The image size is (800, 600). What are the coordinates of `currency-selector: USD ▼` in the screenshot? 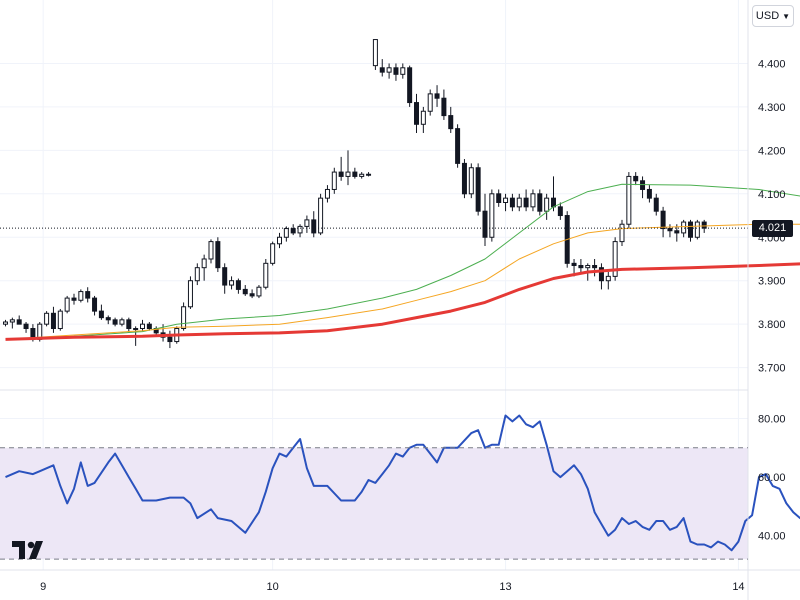 It's located at (773, 16).